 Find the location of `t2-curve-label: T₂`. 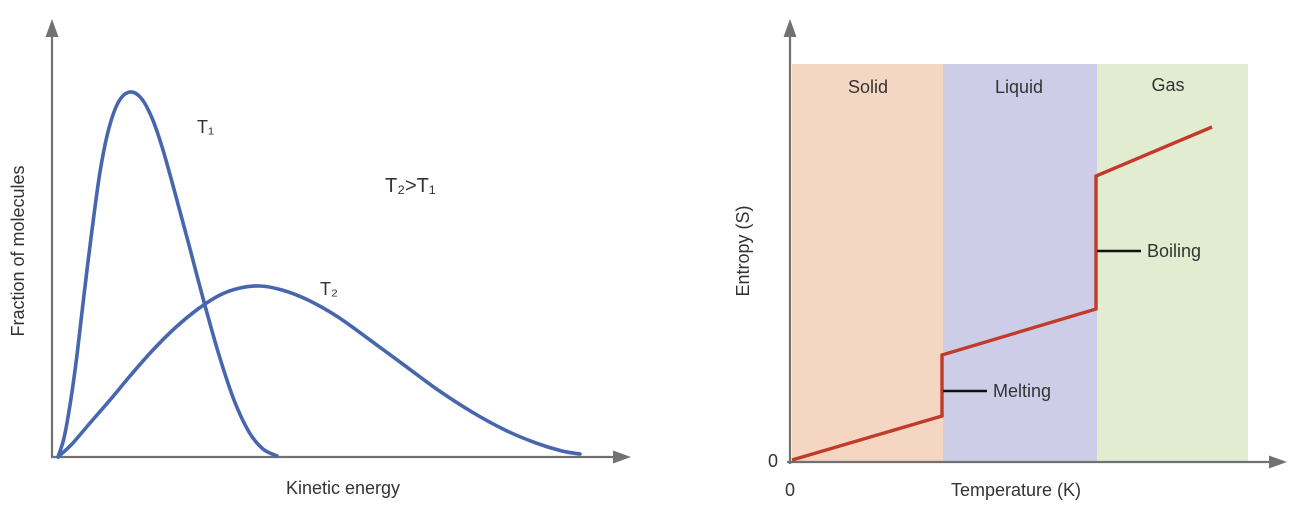

t2-curve-label: T₂ is located at coordinates (329, 289).